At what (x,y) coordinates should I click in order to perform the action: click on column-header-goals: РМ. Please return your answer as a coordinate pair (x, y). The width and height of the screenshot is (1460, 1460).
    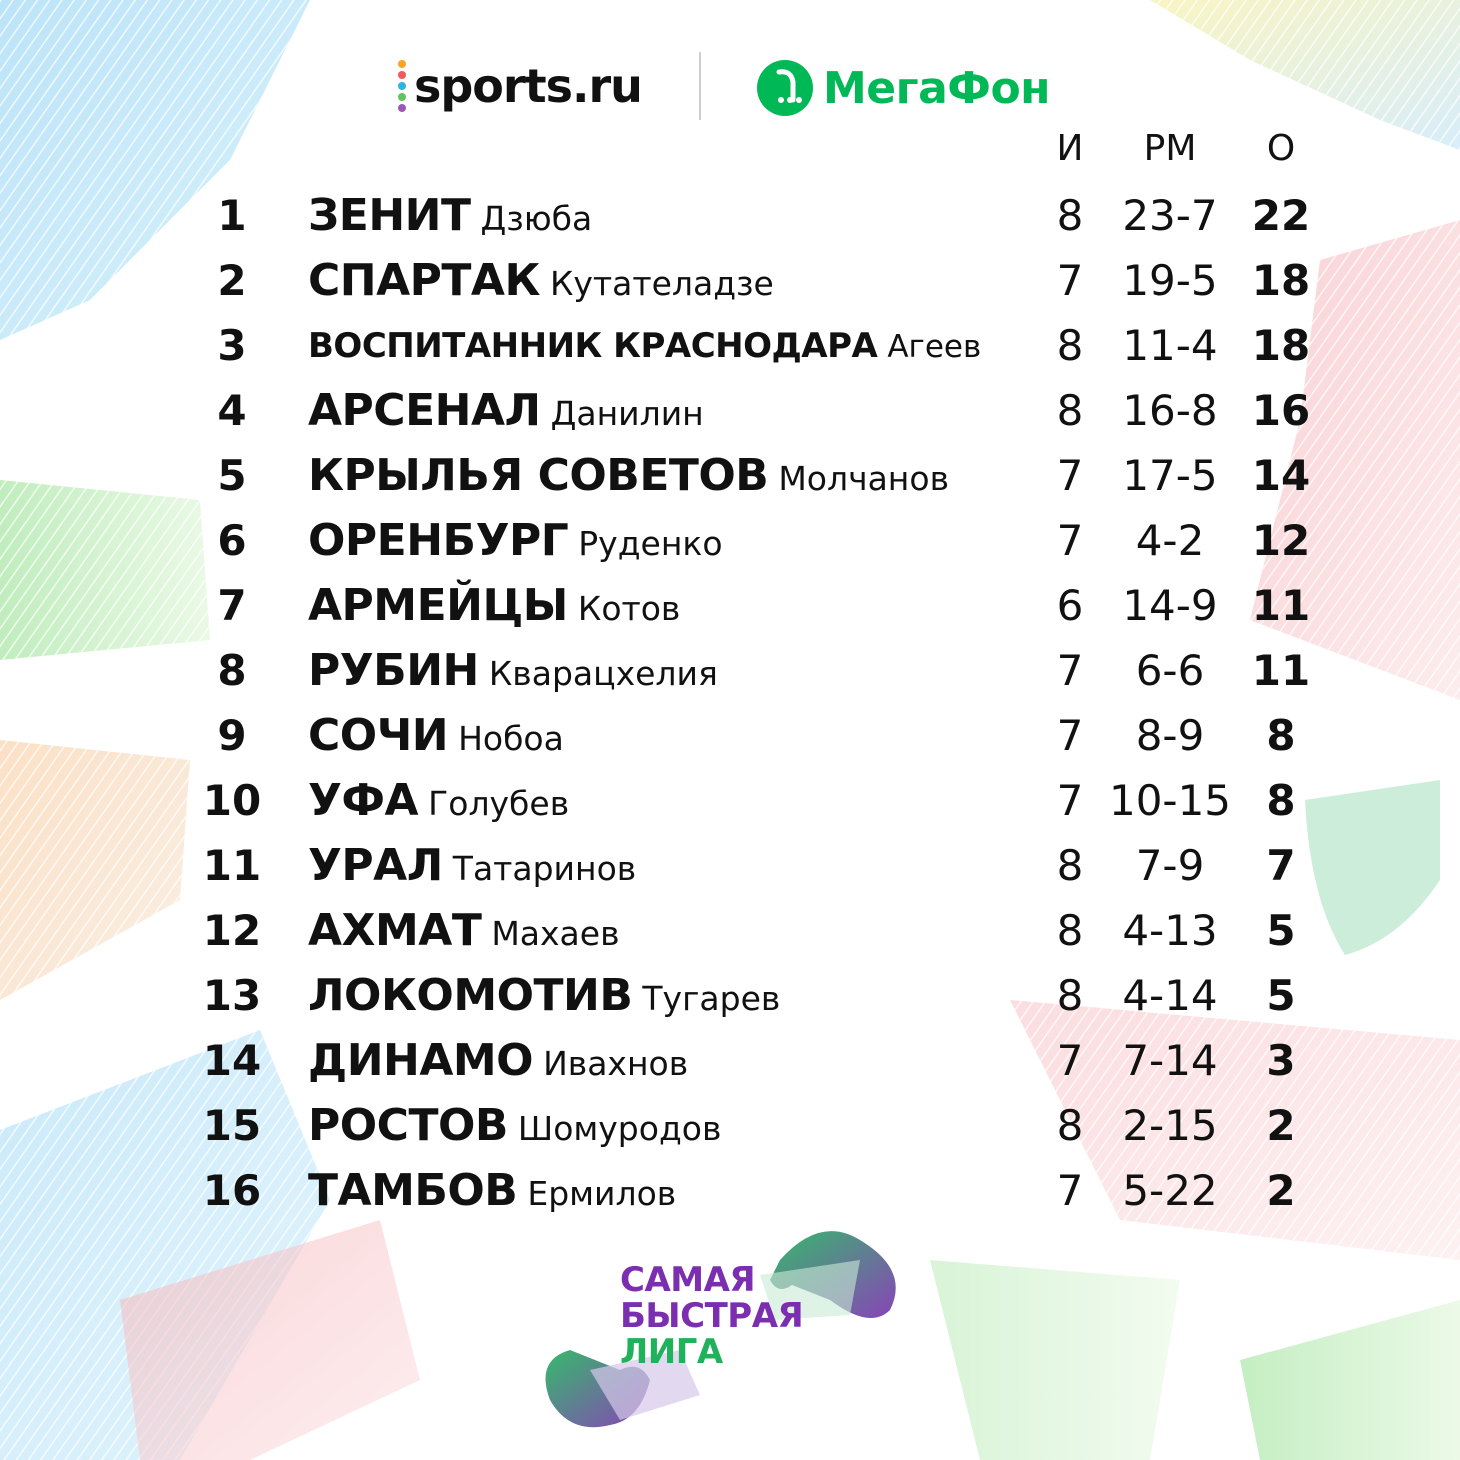
    Looking at the image, I should click on (1170, 148).